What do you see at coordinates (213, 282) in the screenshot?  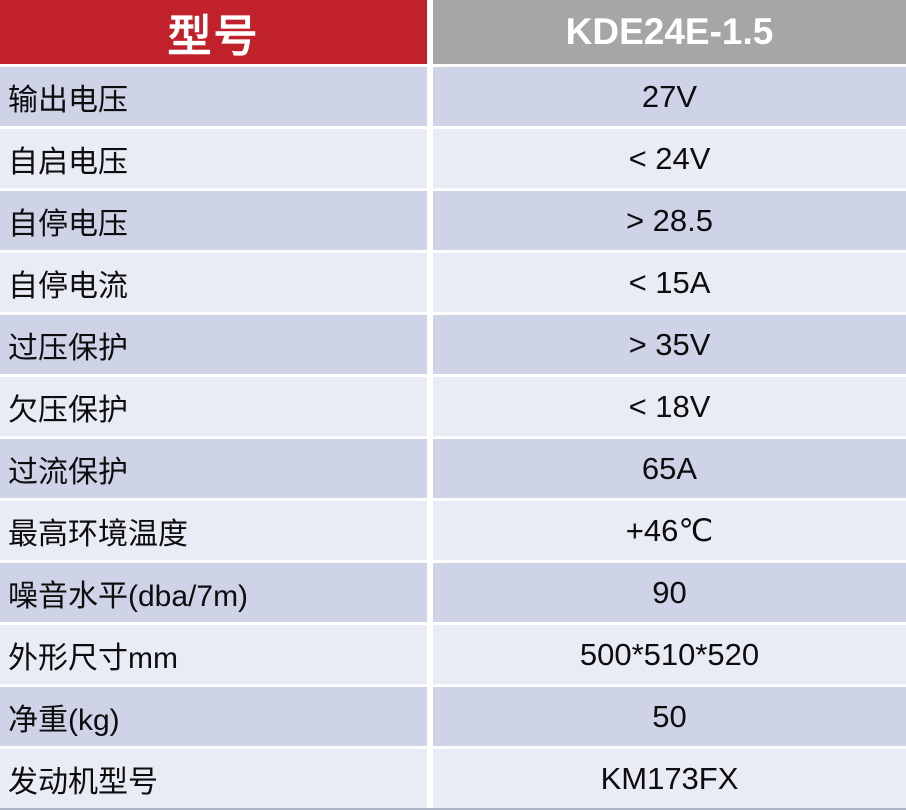 I see `spec-label: 自停电流` at bounding box center [213, 282].